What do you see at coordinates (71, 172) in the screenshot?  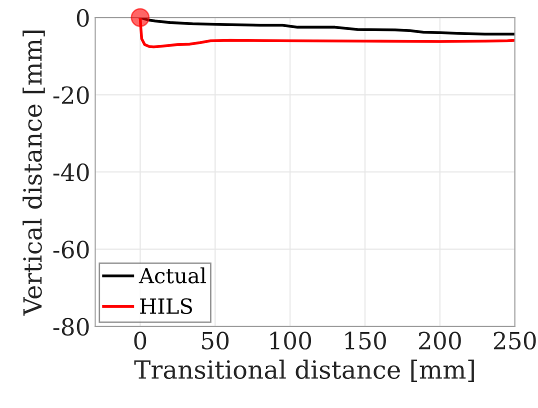 I see `y-tick-label: -40` at bounding box center [71, 172].